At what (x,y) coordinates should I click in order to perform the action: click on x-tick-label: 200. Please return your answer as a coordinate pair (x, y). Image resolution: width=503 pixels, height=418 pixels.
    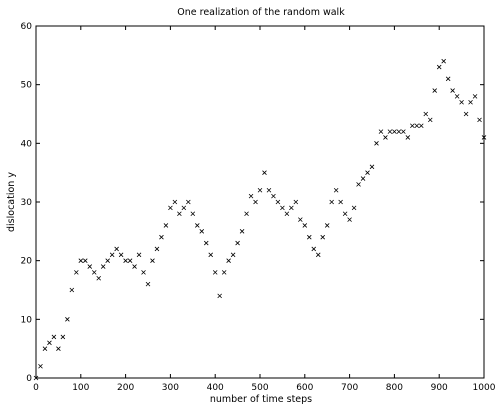
    Looking at the image, I should click on (125, 388).